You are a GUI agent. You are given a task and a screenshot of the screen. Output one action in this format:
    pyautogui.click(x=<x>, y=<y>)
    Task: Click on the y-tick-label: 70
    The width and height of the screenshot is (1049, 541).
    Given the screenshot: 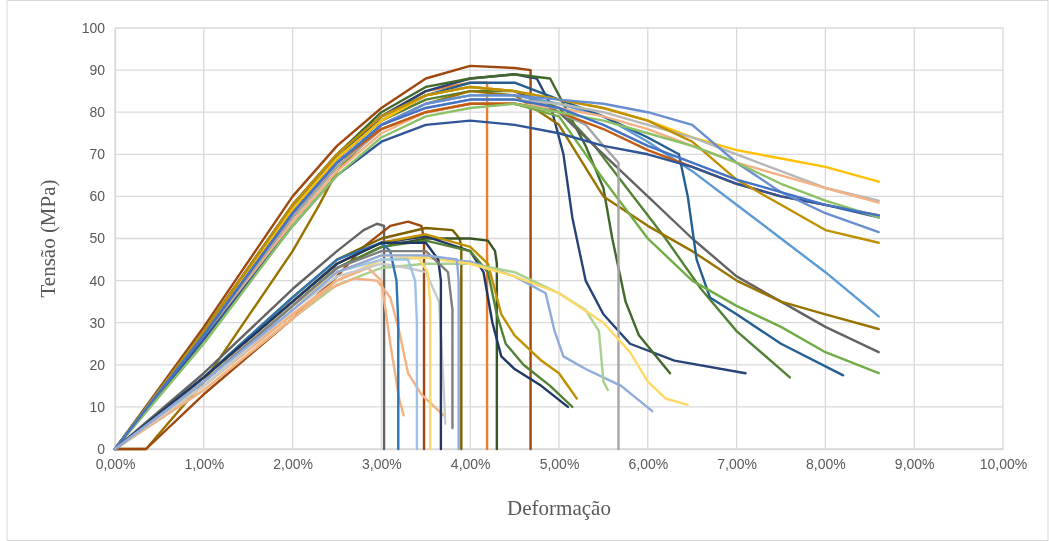 What is the action you would take?
    pyautogui.click(x=97, y=154)
    